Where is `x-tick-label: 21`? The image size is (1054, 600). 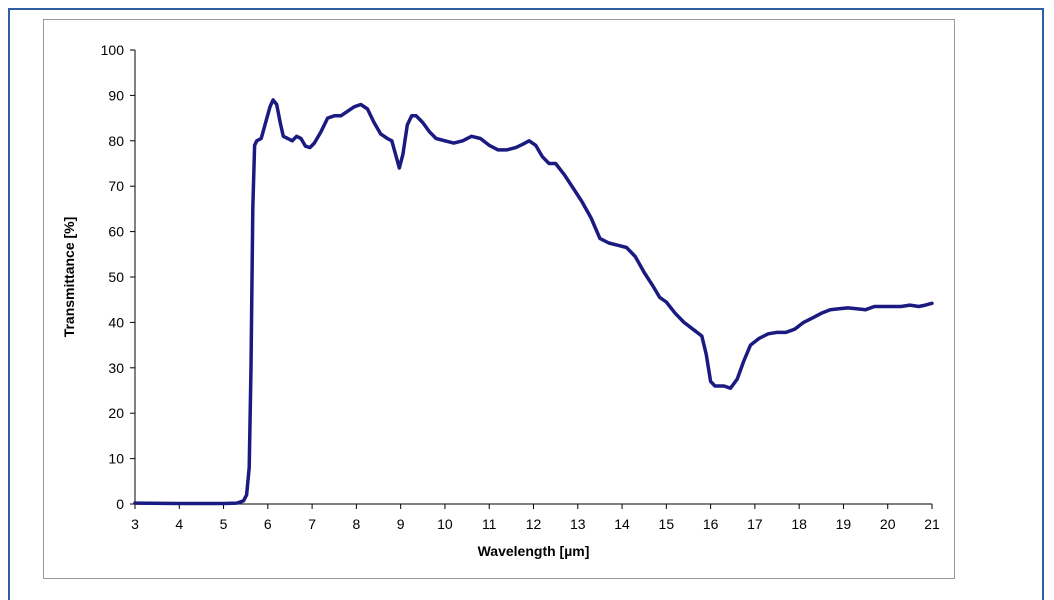 x-tick-label: 21 is located at coordinates (932, 524).